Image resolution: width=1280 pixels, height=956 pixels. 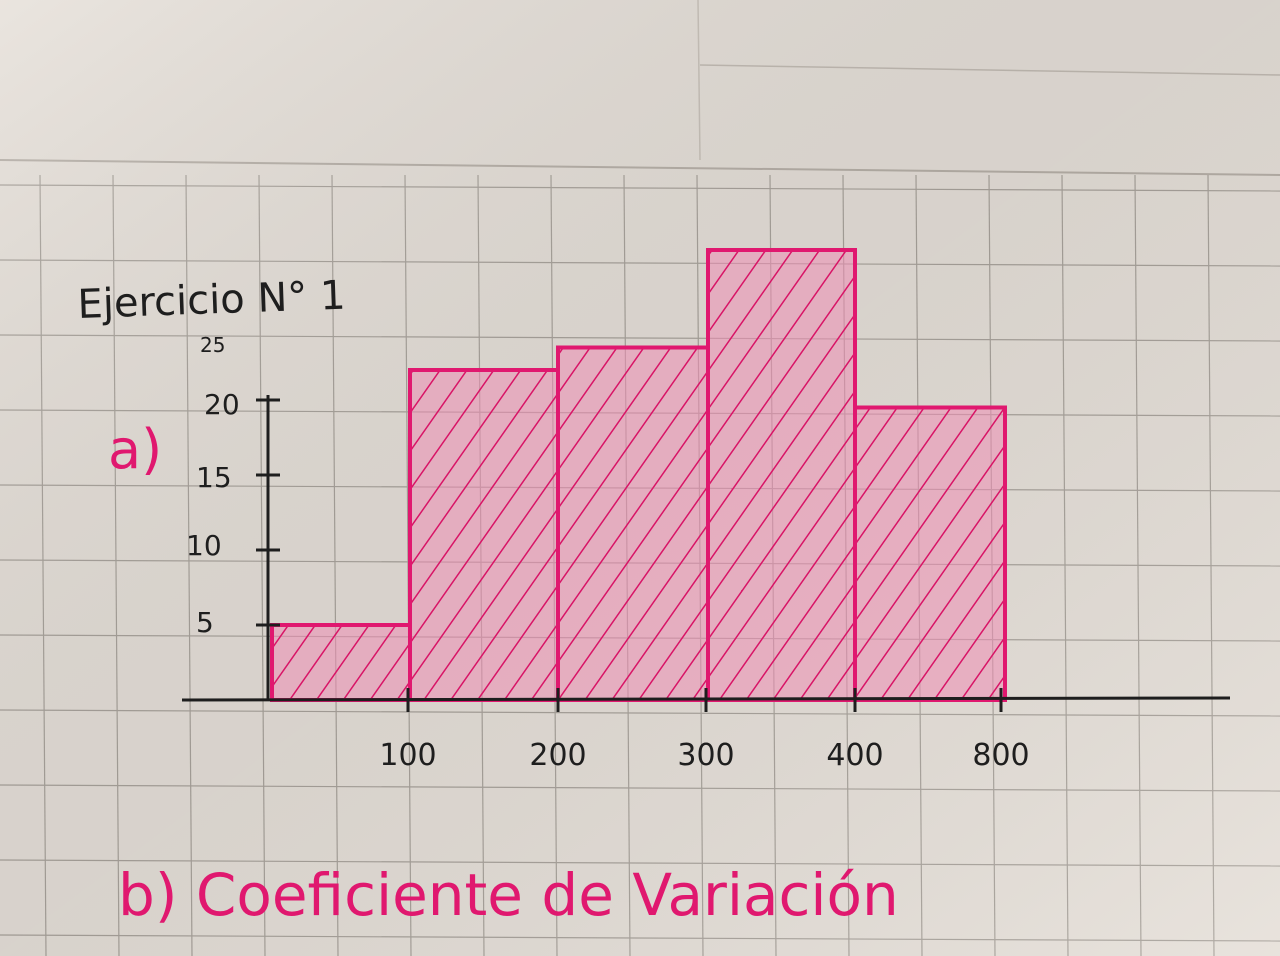 I want to click on y-axis-ticks: 5 10 15 20 25, so click(x=233, y=486).